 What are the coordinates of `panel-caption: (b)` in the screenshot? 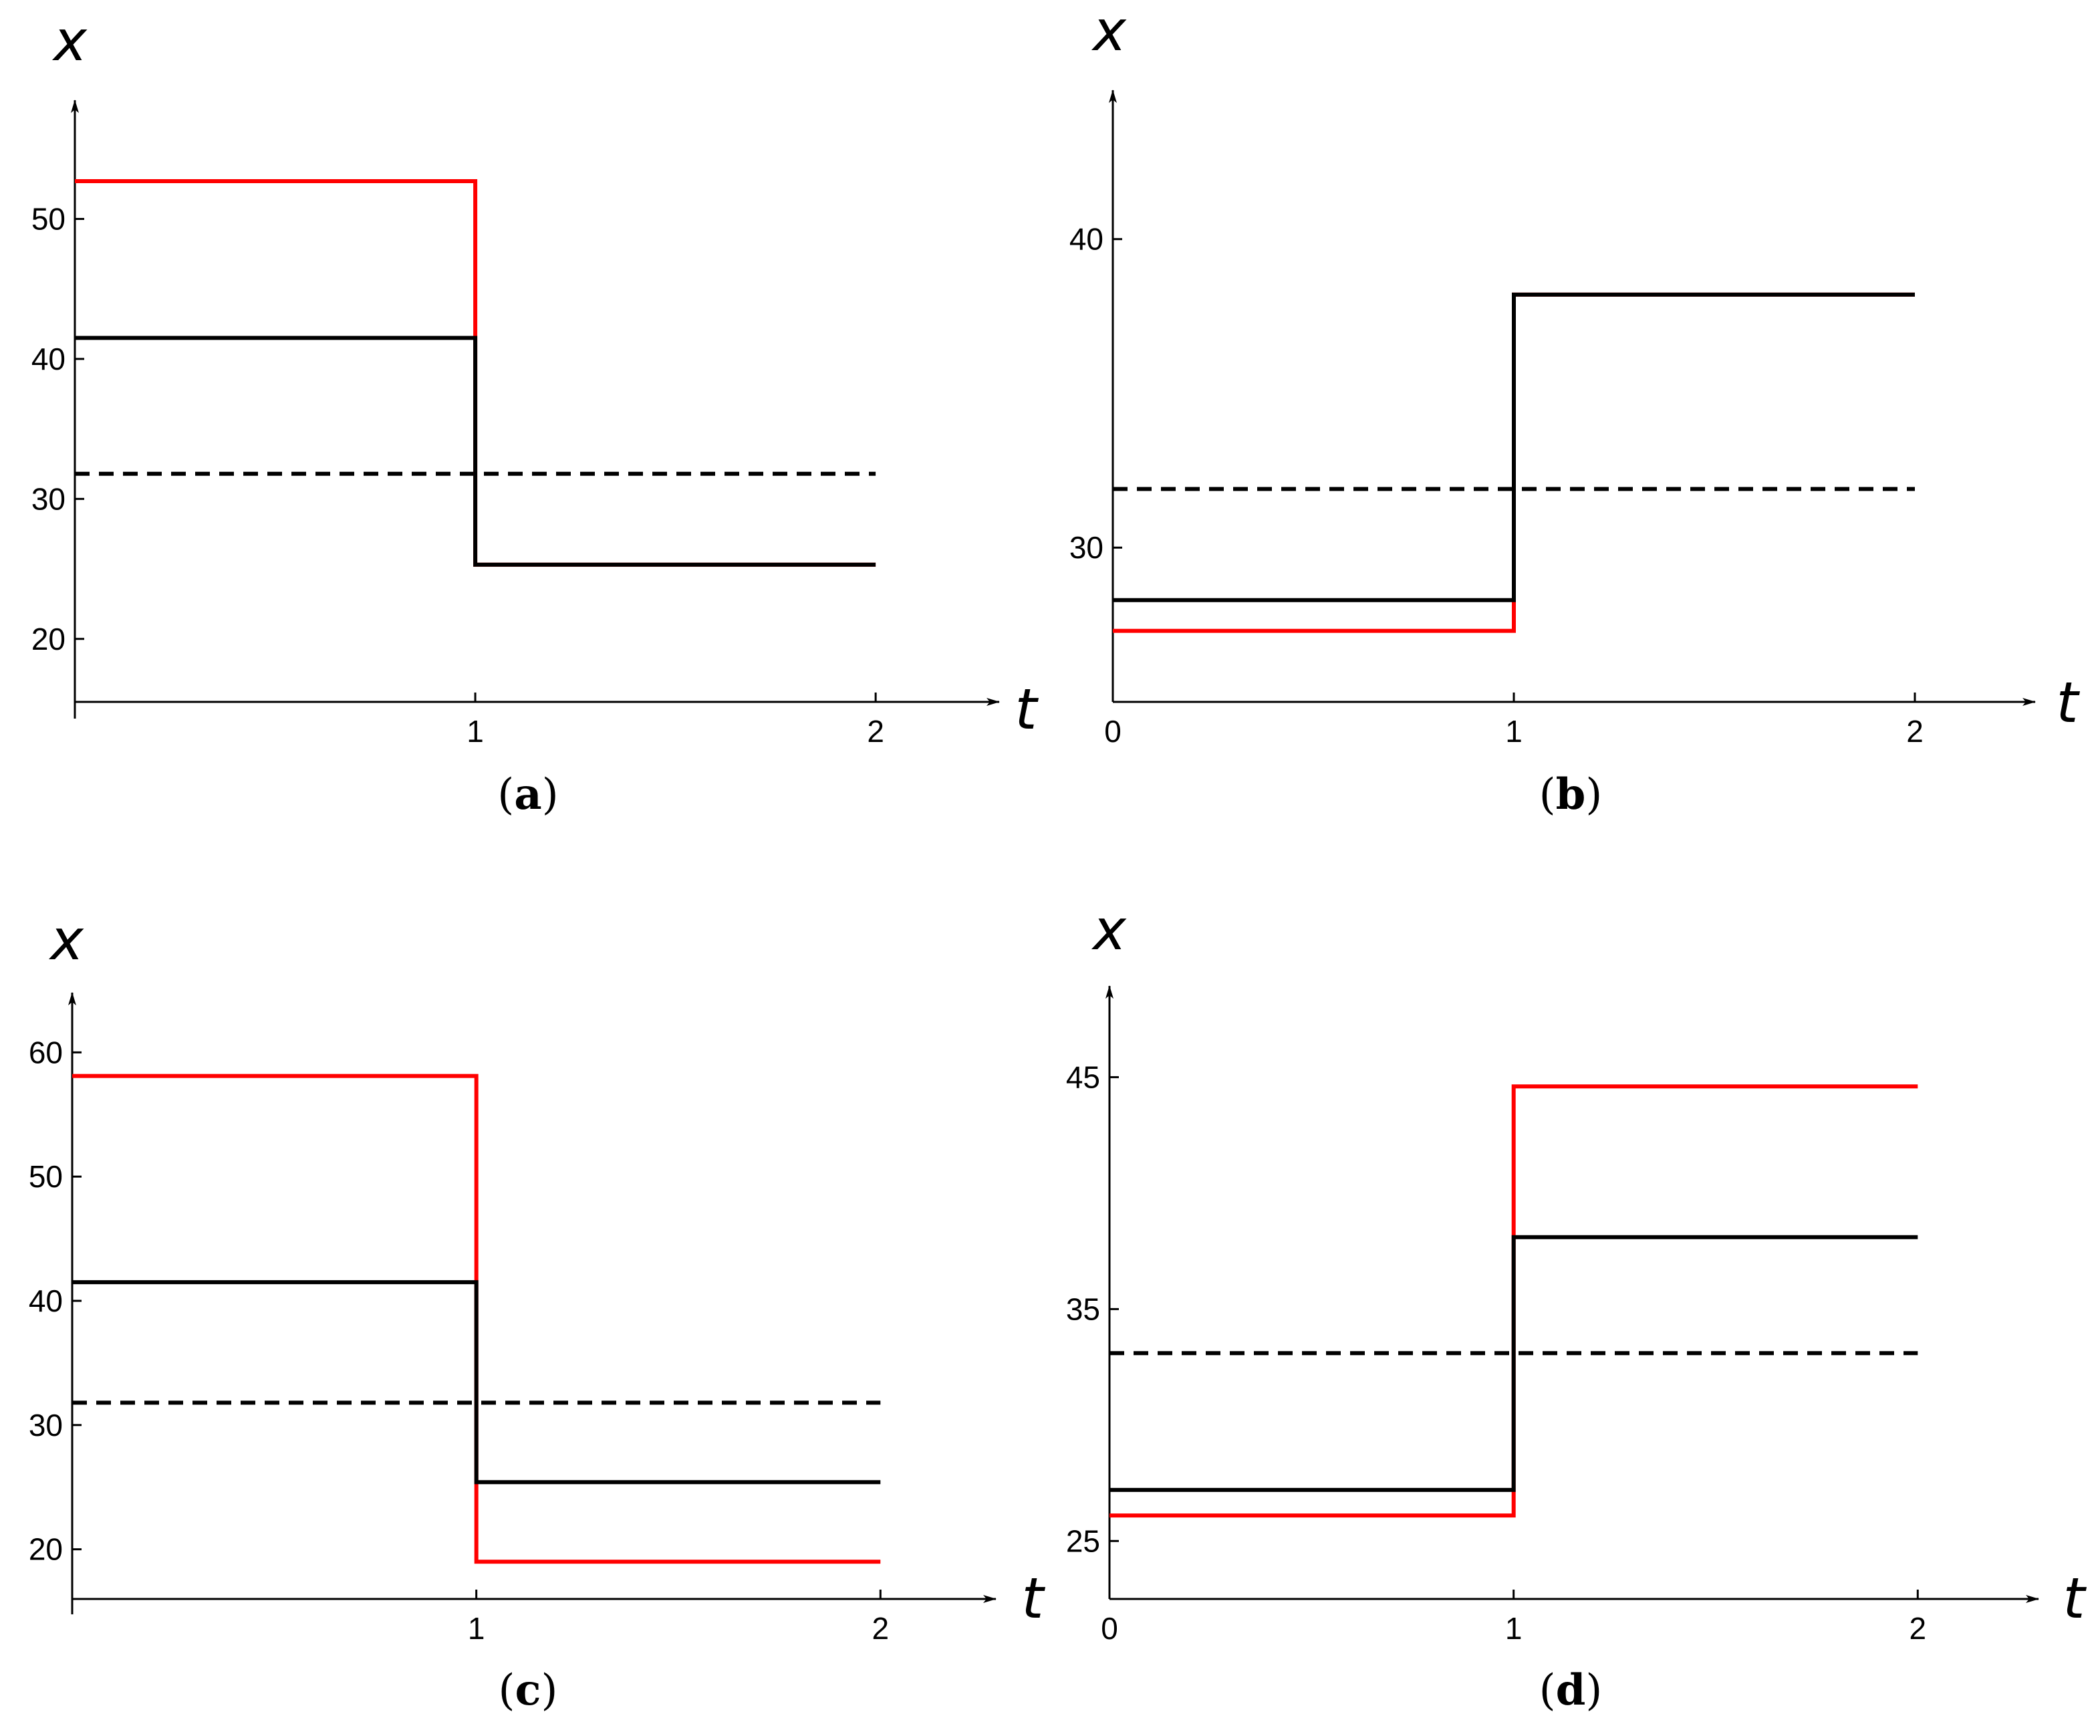 It's located at (1571, 794).